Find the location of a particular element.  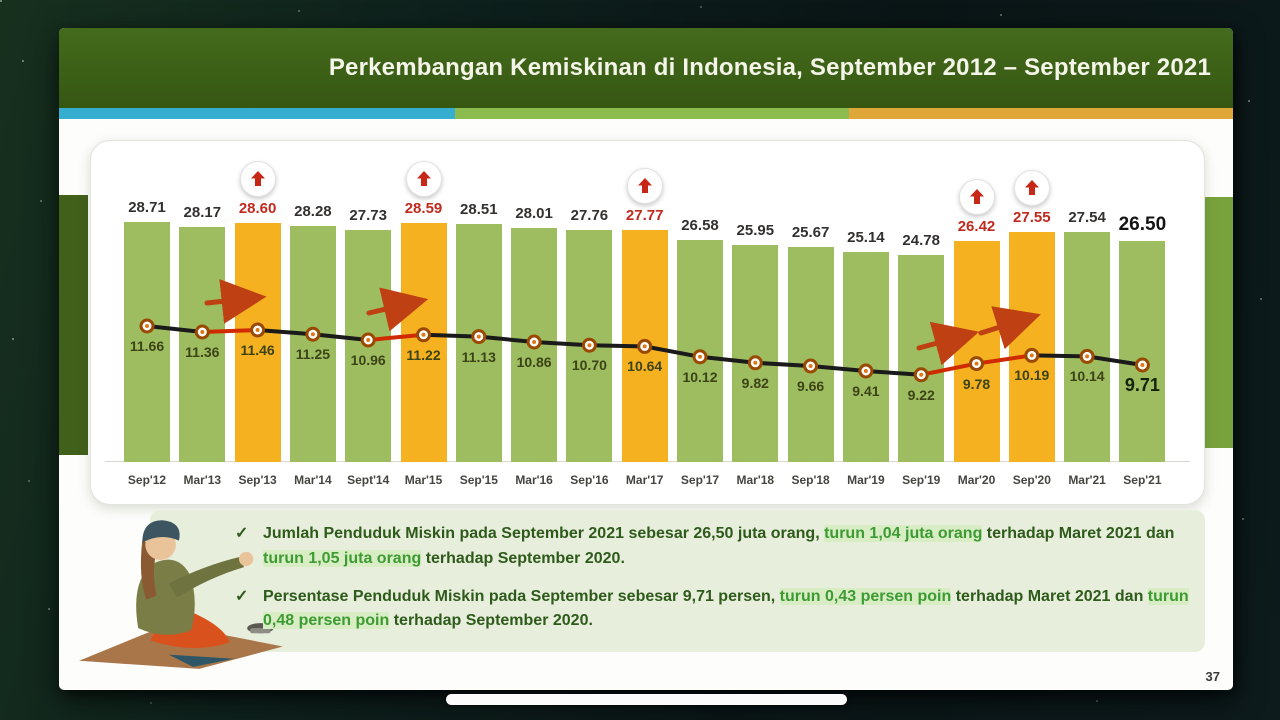

line-value-label: 11.13 is located at coordinates (478, 356).